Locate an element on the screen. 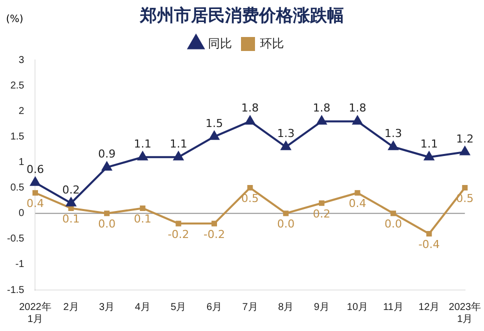  y-tick-label: 0.5 is located at coordinates (17, 188).